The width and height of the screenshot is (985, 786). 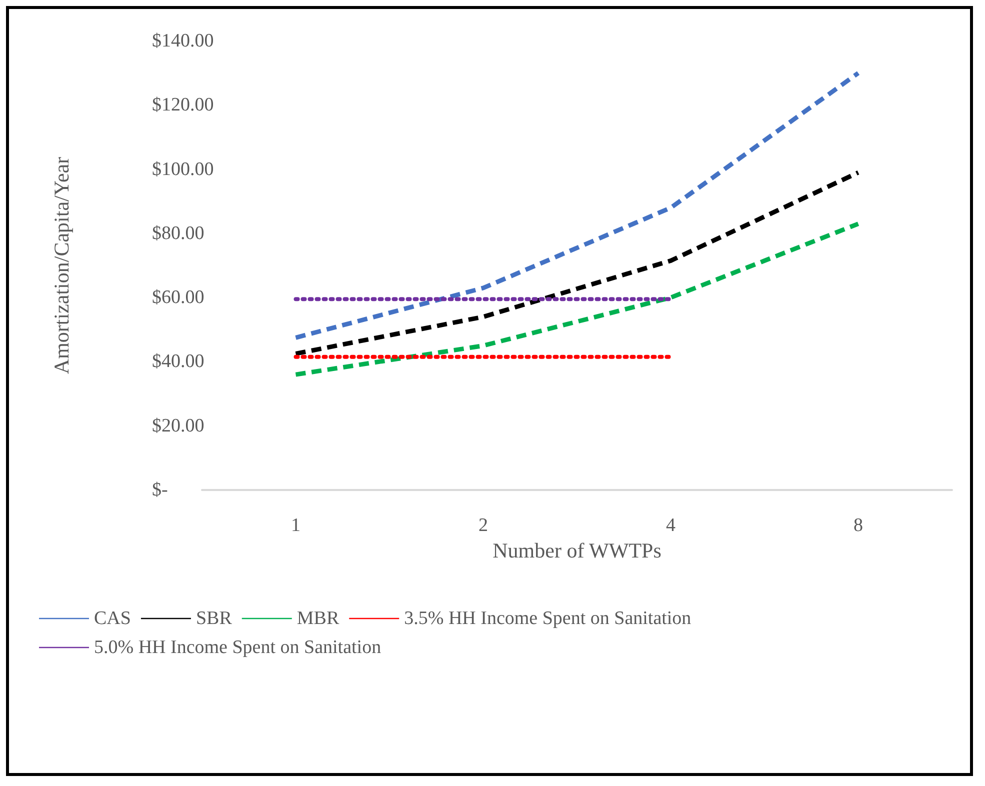 I want to click on y-tick-label: $-, so click(x=160, y=490).